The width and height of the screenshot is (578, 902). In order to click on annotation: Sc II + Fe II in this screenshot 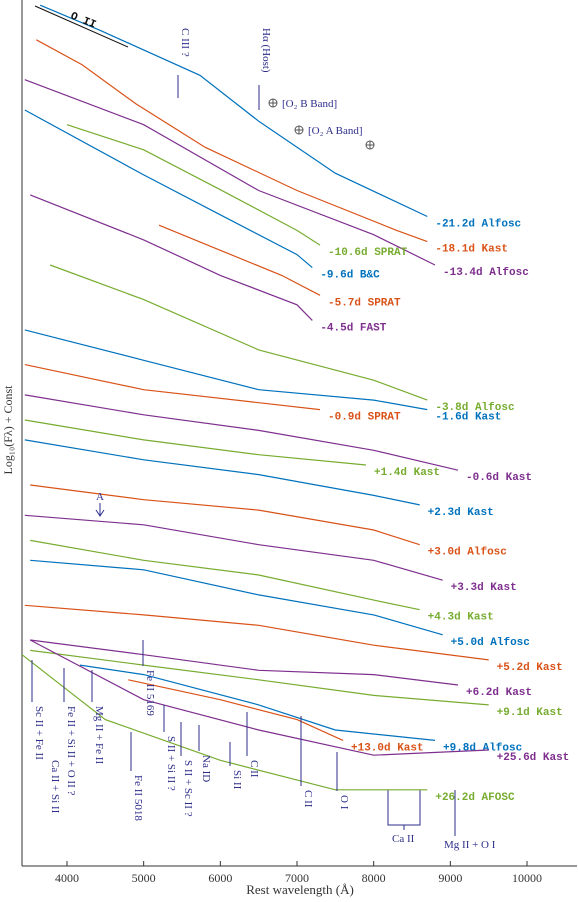, I will do `click(39, 733)`.